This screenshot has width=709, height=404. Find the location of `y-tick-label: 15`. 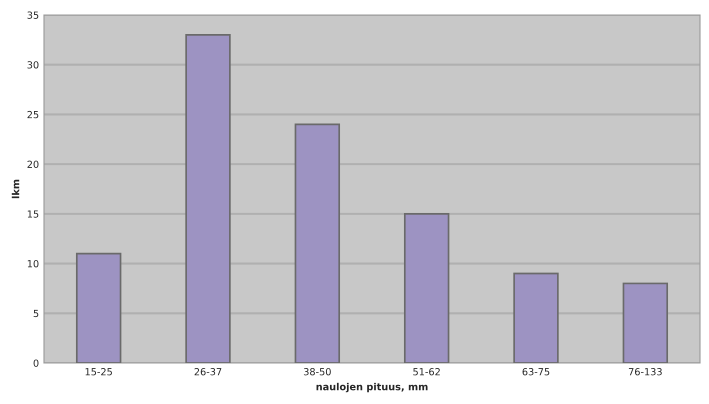

y-tick-label: 15 is located at coordinates (33, 214).